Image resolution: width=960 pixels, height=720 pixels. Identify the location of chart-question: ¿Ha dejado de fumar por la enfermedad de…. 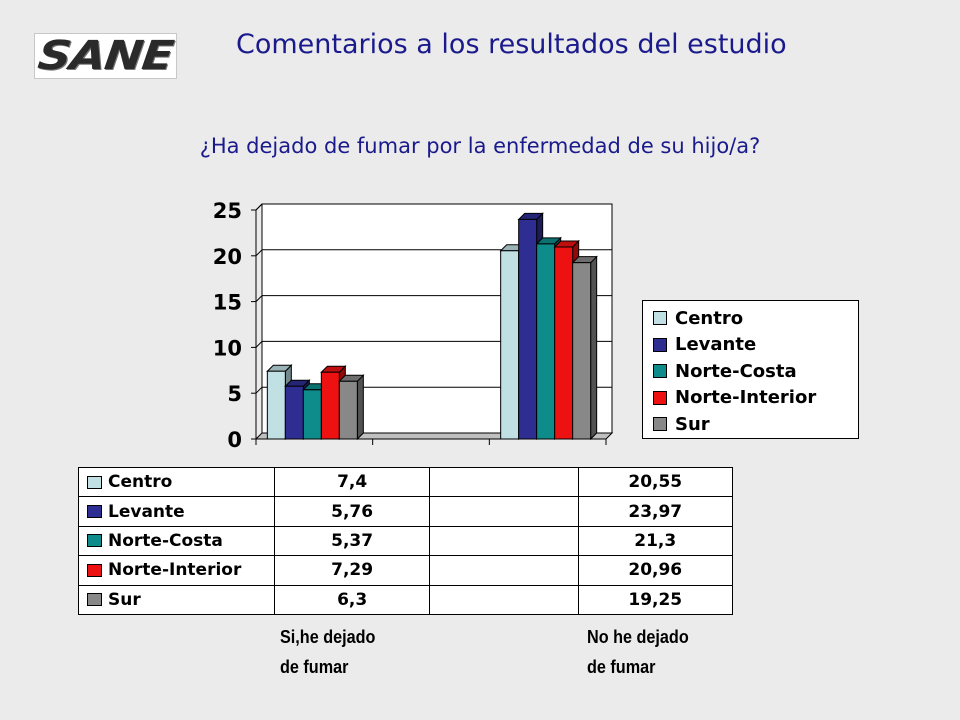
(480, 146).